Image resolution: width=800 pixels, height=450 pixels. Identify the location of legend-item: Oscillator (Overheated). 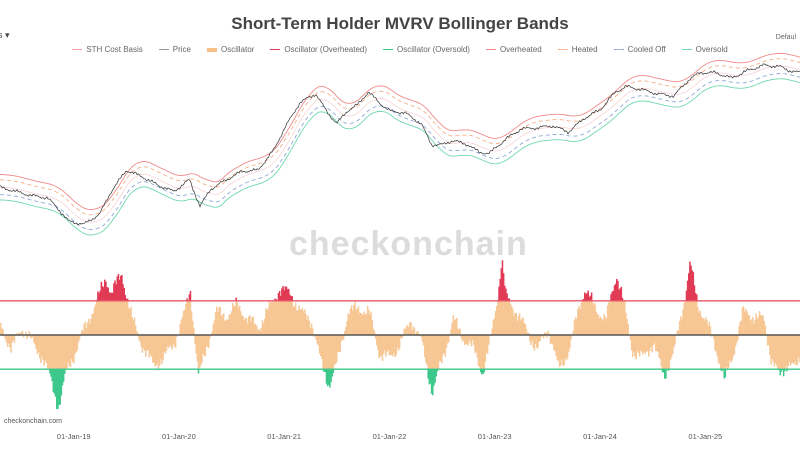
(318, 49).